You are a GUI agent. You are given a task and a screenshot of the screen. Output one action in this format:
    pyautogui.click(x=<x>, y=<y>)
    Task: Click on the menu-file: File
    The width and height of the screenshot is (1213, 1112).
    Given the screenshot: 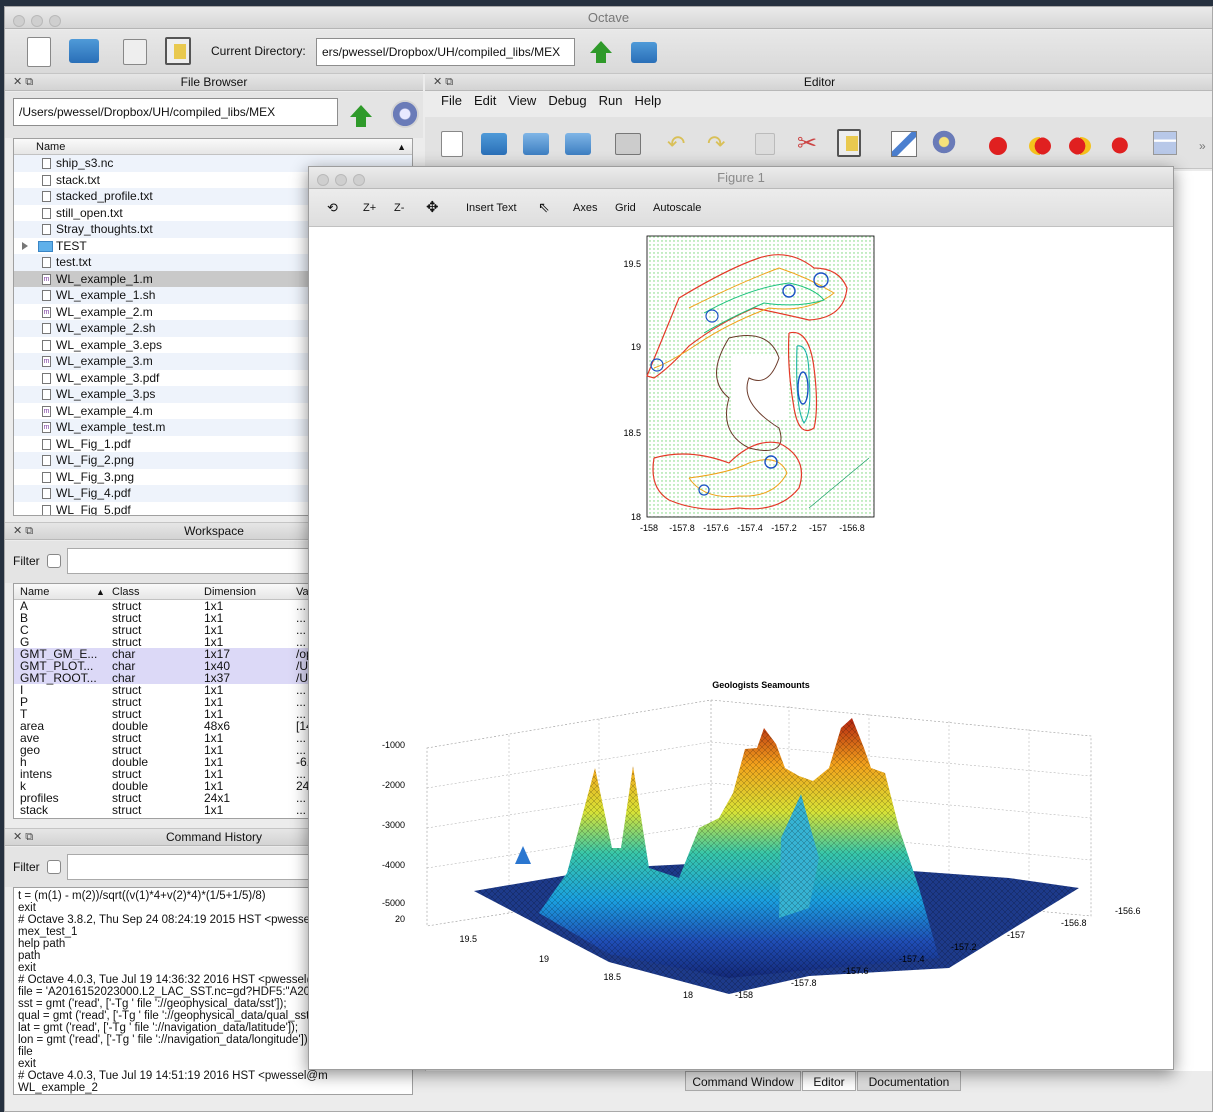 What is the action you would take?
    pyautogui.click(x=451, y=100)
    